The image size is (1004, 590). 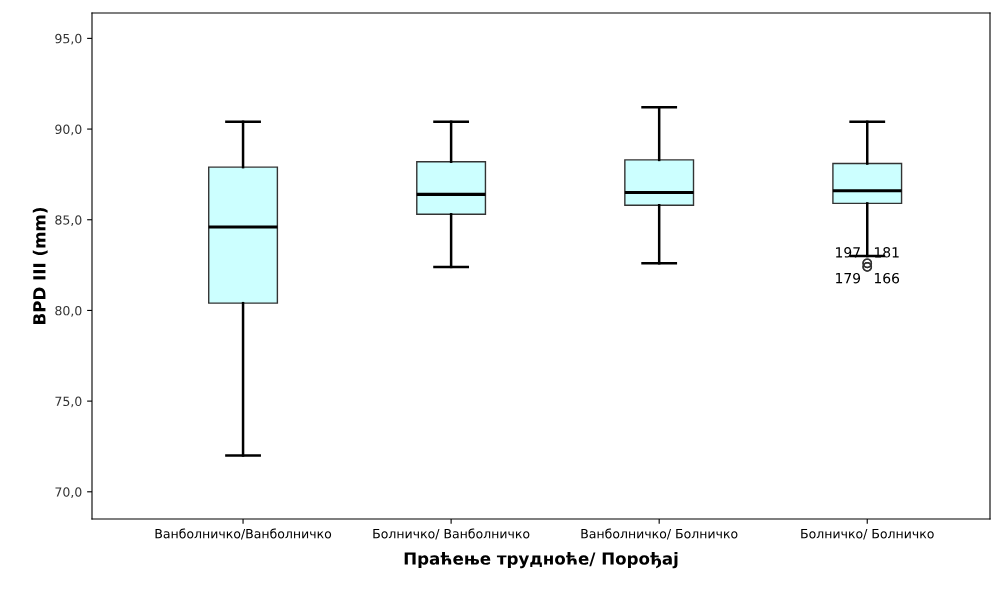 I want to click on y-tick-label: 95,0, so click(x=68, y=39).